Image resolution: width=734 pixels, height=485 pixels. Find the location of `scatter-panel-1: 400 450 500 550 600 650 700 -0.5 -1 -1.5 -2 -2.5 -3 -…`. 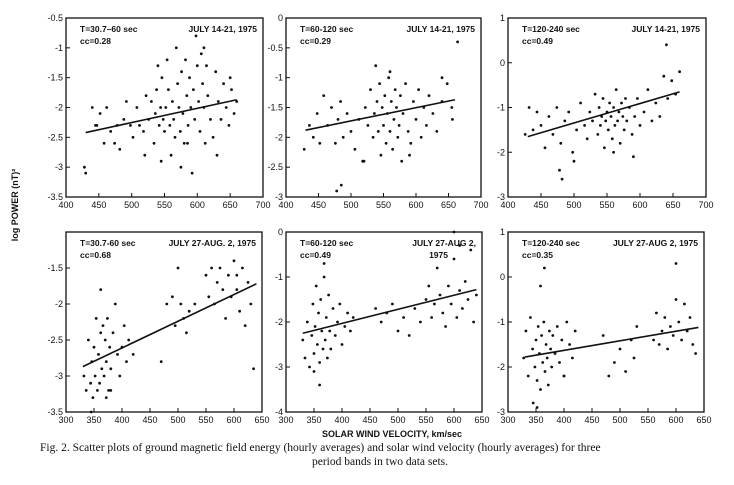

scatter-panel-1: 400 450 500 550 600 650 700 -0.5 -1 -1.5 -2 -2.5 -3 -… is located at coordinates (158, 111).